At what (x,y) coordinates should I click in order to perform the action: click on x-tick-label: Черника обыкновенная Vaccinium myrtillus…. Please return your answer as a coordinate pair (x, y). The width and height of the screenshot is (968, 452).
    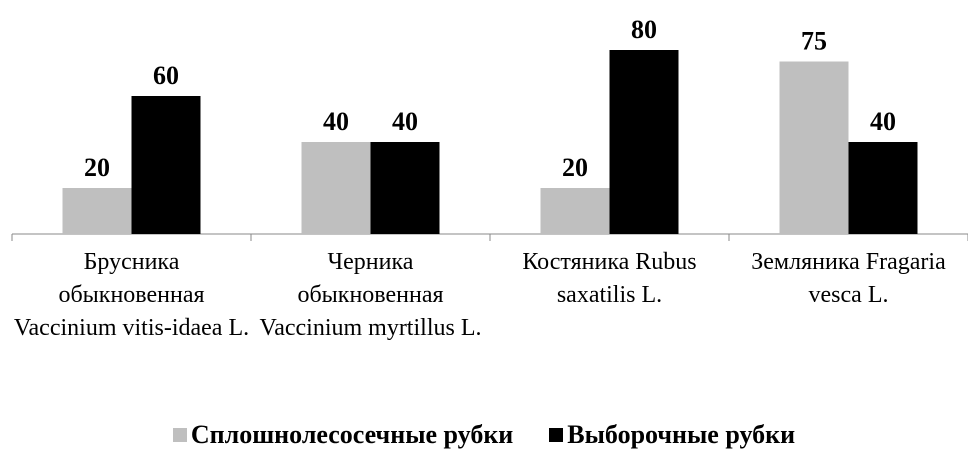
    Looking at the image, I should click on (370, 295).